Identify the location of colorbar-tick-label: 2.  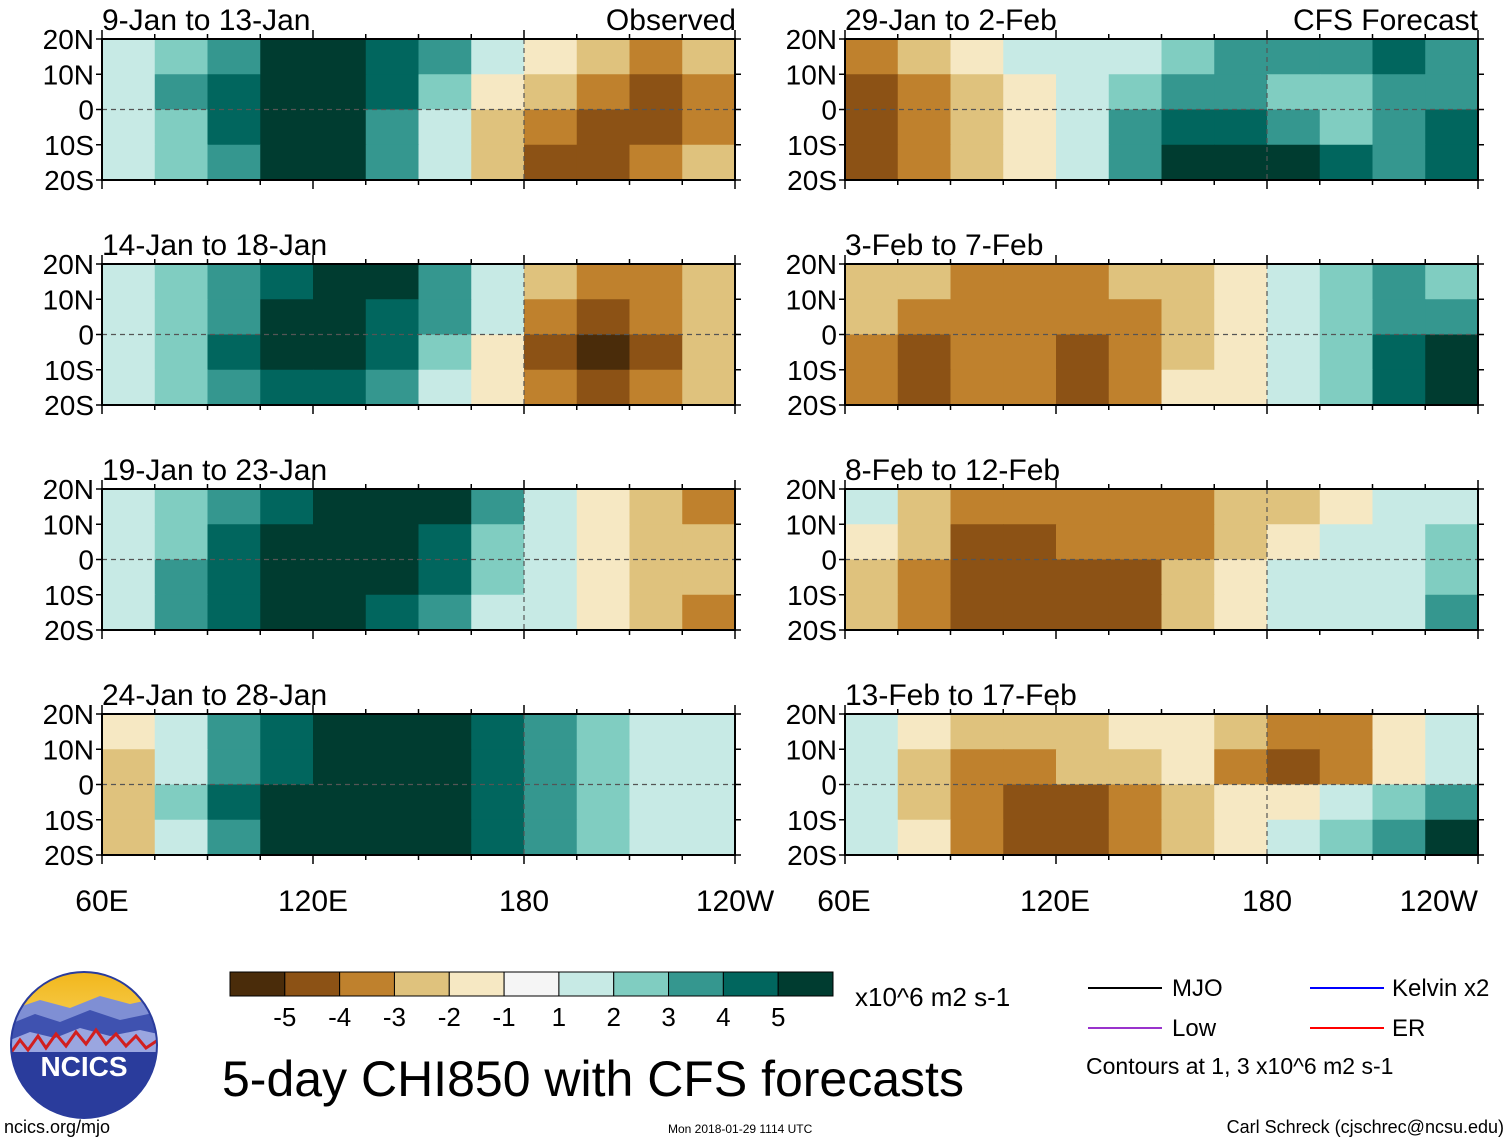
(613, 1017).